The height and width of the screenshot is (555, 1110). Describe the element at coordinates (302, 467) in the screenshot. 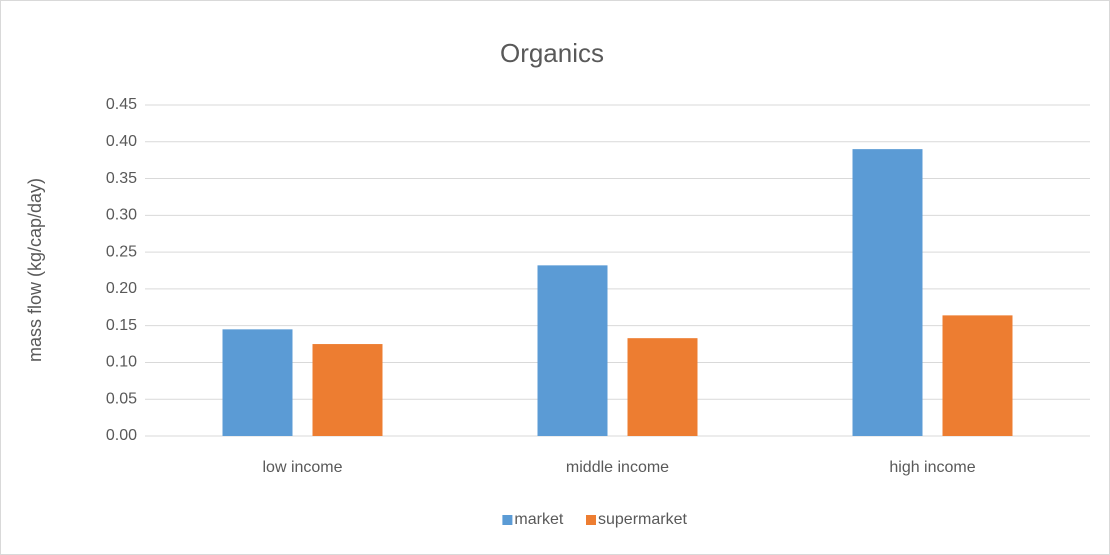

I see `x-tick-label: low income` at that location.